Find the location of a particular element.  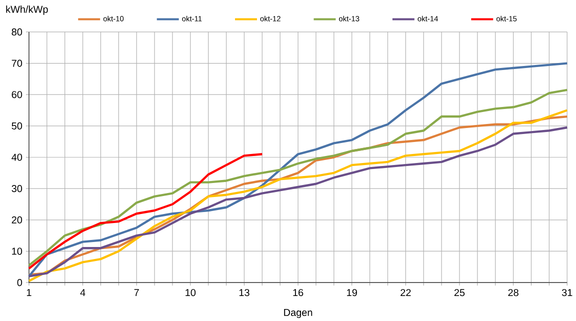

x-tick-label: 31 is located at coordinates (567, 292).